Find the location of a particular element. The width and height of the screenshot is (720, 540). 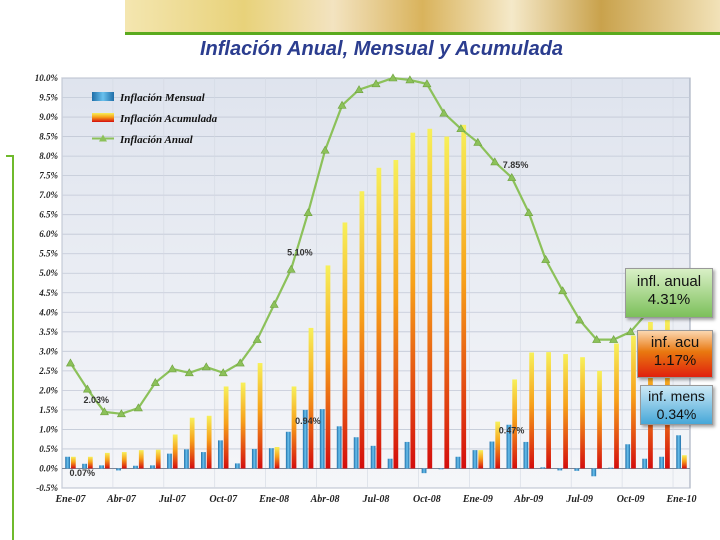

legend-marker is located at coordinates (103, 138).